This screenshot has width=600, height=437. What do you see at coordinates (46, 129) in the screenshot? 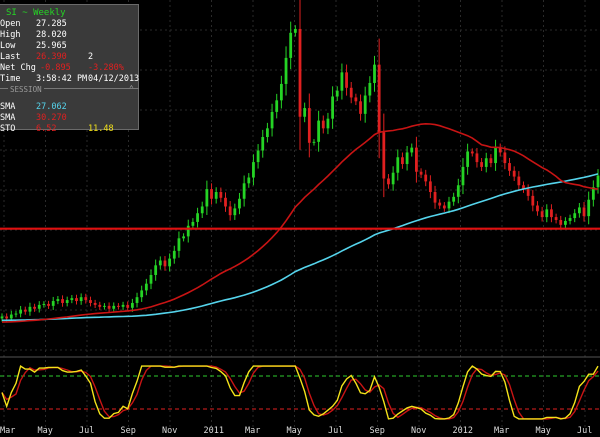
I see `sto-k-value: 6.52` at bounding box center [46, 129].